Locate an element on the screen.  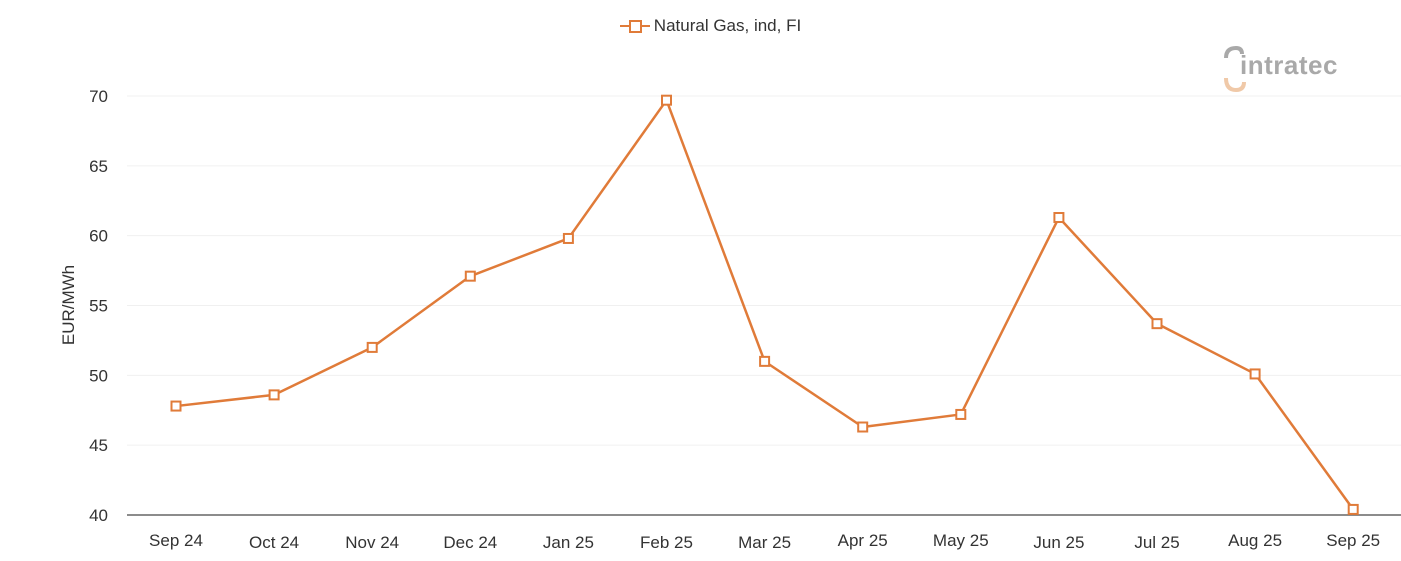
y-tick-label: 65 is located at coordinates (98, 166).